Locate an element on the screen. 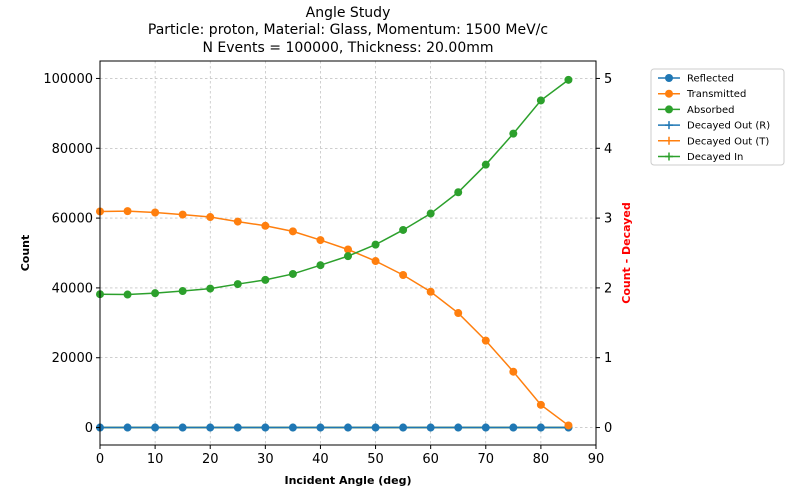 This screenshot has height=500, width=800. series-reflected is located at coordinates (334, 427).